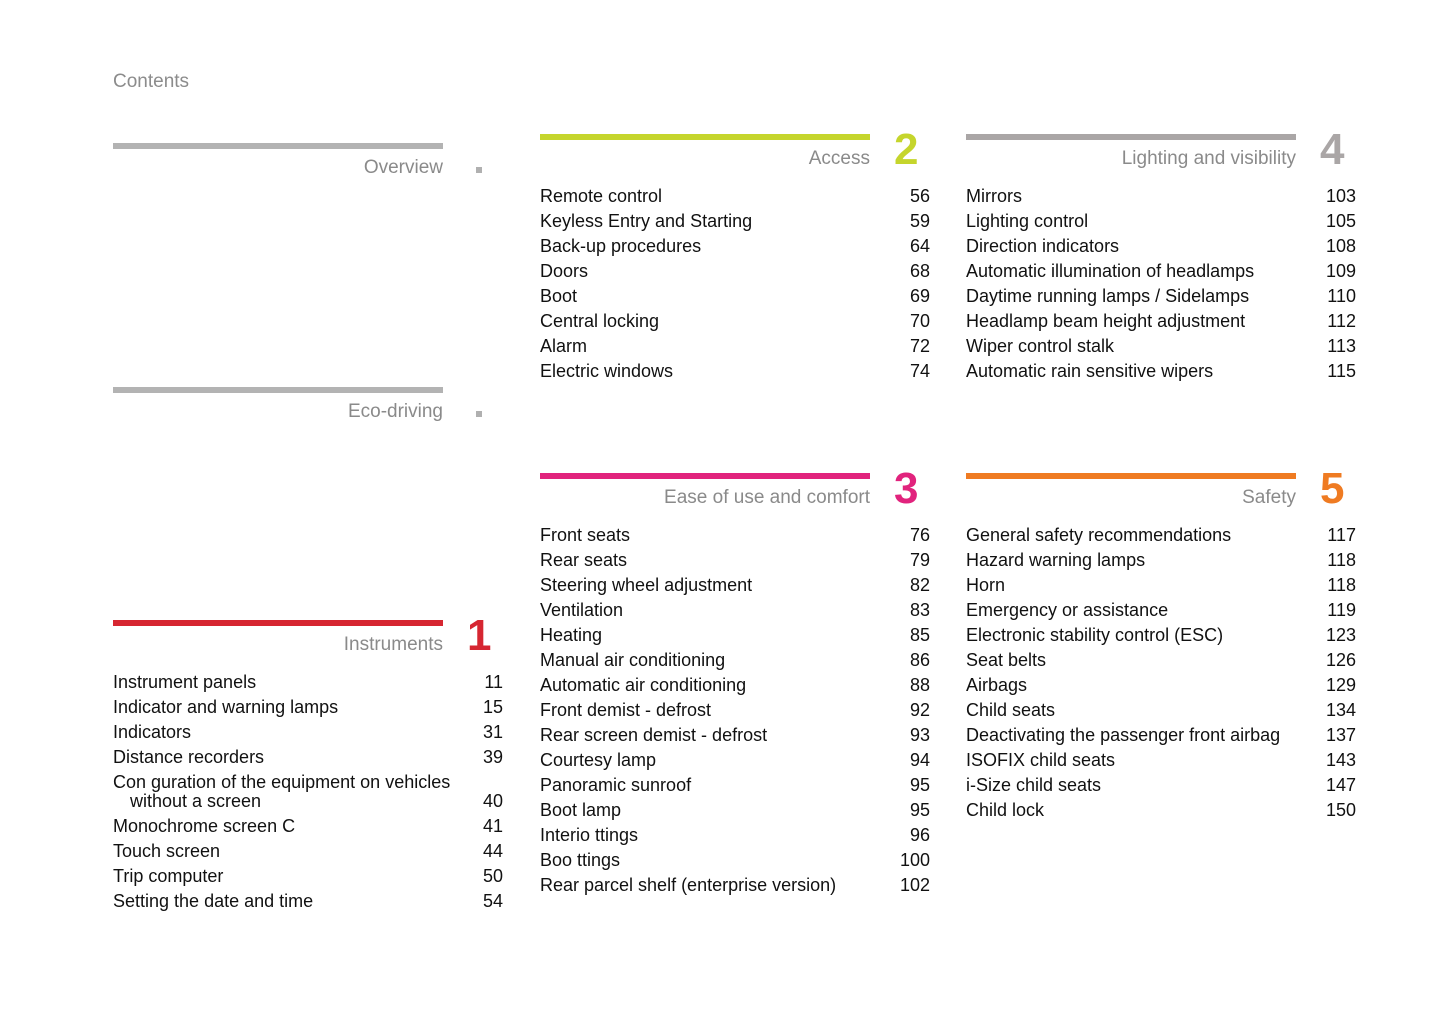 This screenshot has height=1026, width=1445. What do you see at coordinates (1161, 585) in the screenshot?
I see `list-item: Horn 118` at bounding box center [1161, 585].